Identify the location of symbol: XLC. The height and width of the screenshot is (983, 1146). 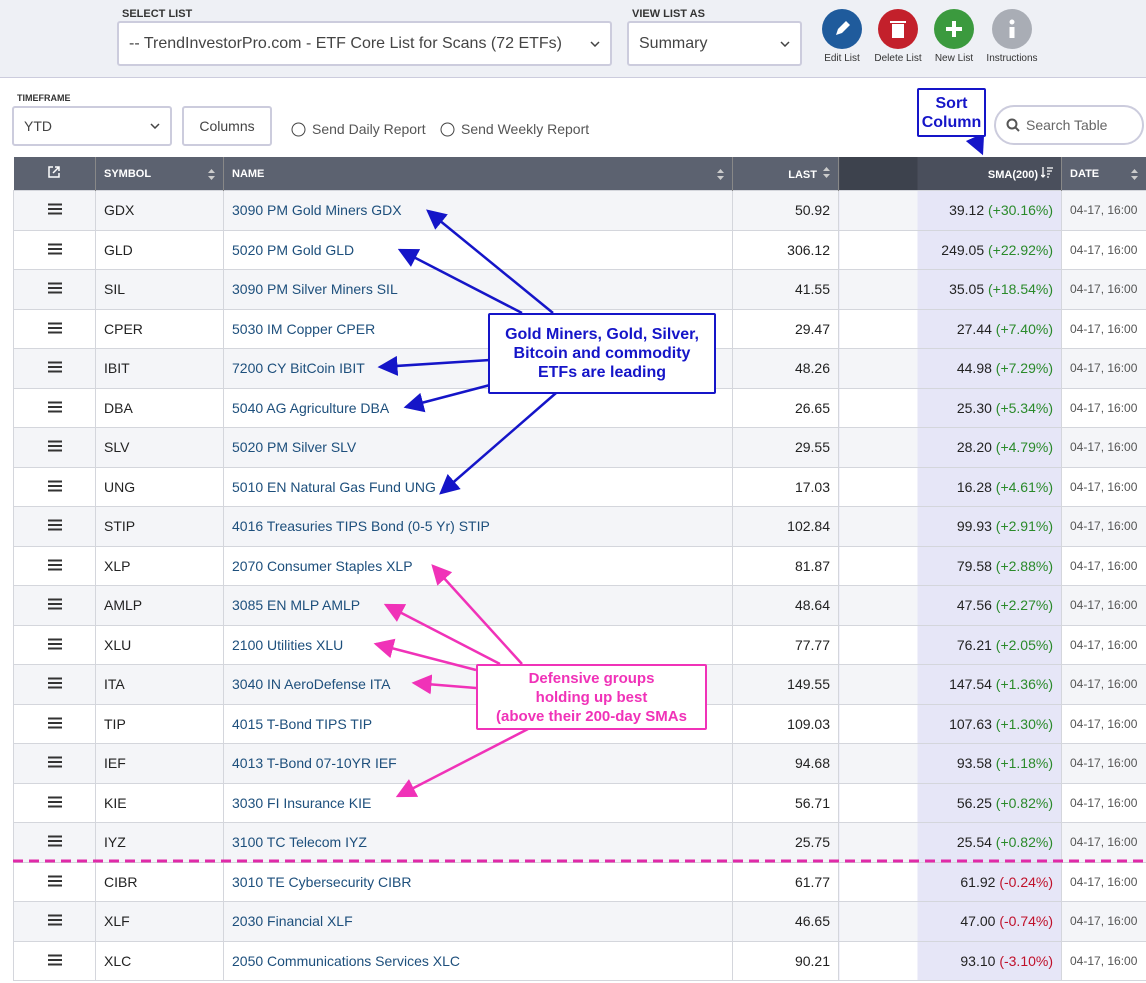
(159, 960).